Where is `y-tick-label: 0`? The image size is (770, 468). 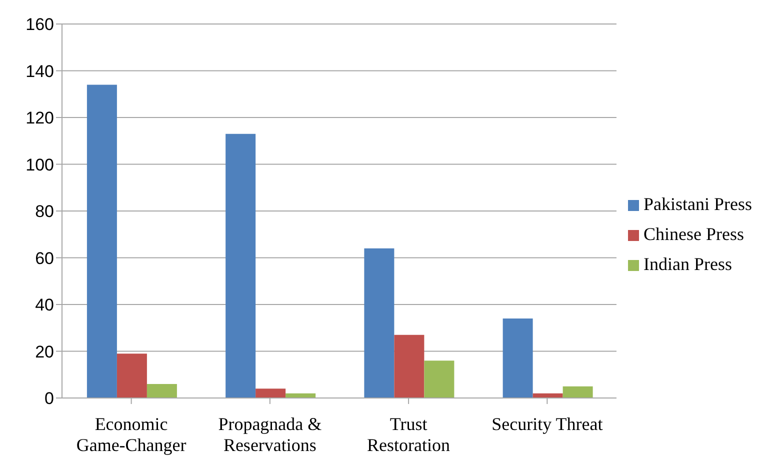
y-tick-label: 0 is located at coordinates (49, 398).